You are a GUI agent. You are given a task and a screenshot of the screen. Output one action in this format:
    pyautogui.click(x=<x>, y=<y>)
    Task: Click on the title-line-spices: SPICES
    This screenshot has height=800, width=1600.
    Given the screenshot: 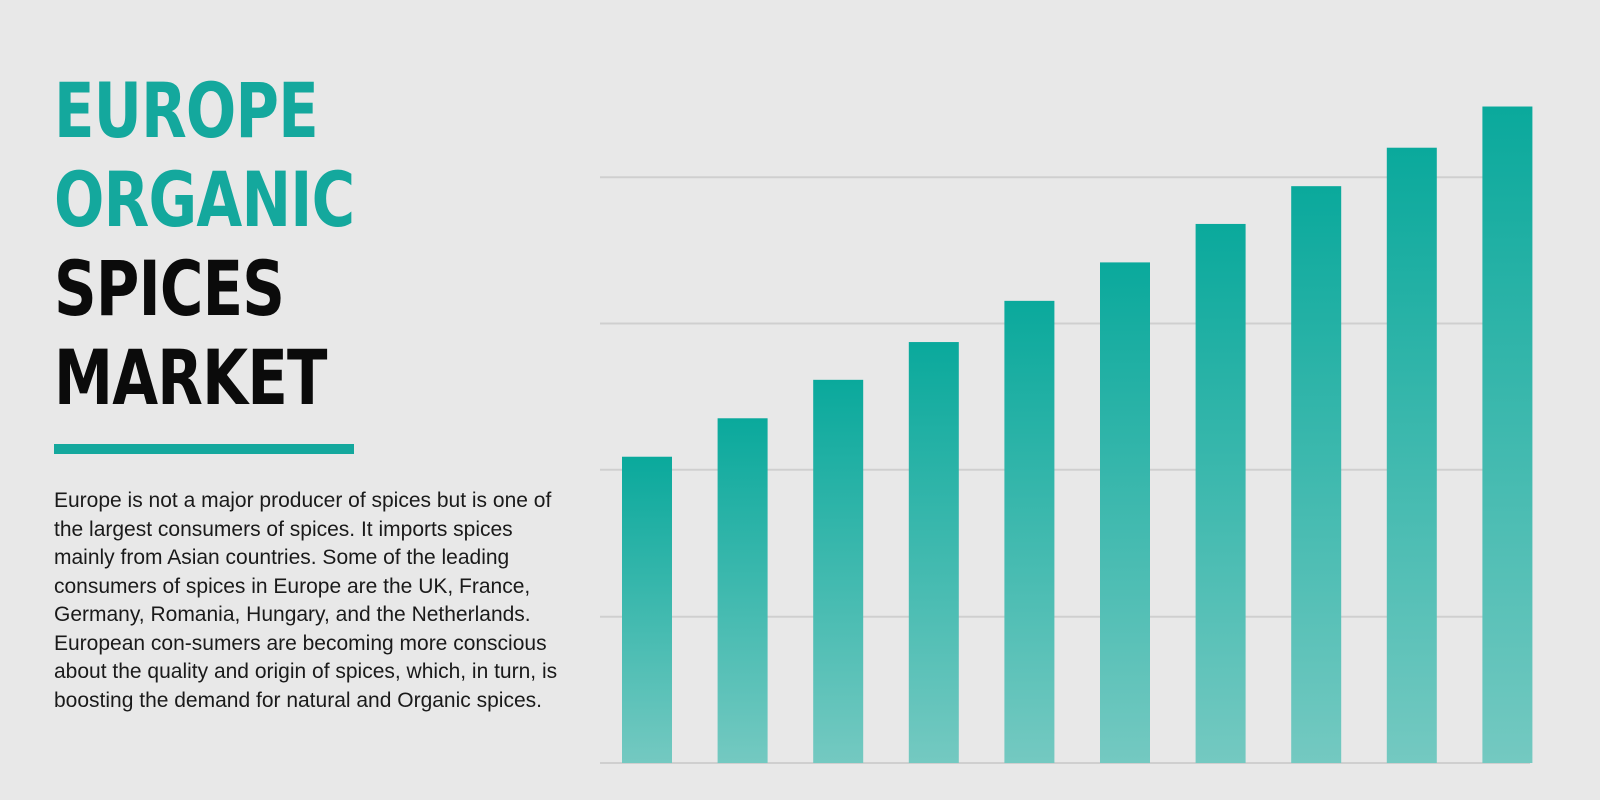 What is the action you would take?
    pyautogui.click(x=169, y=288)
    